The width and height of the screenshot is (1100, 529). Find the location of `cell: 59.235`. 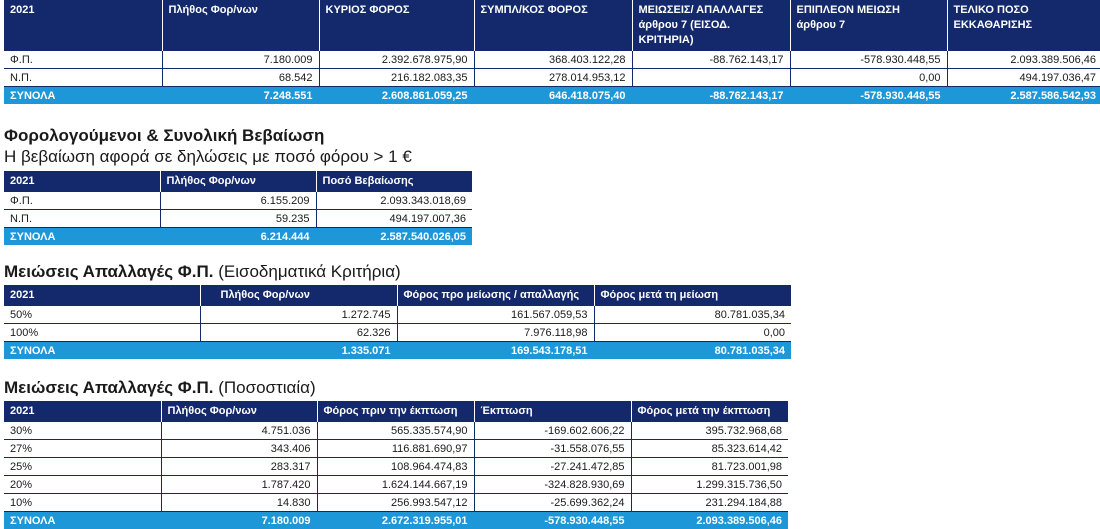

cell: 59.235 is located at coordinates (238, 219).